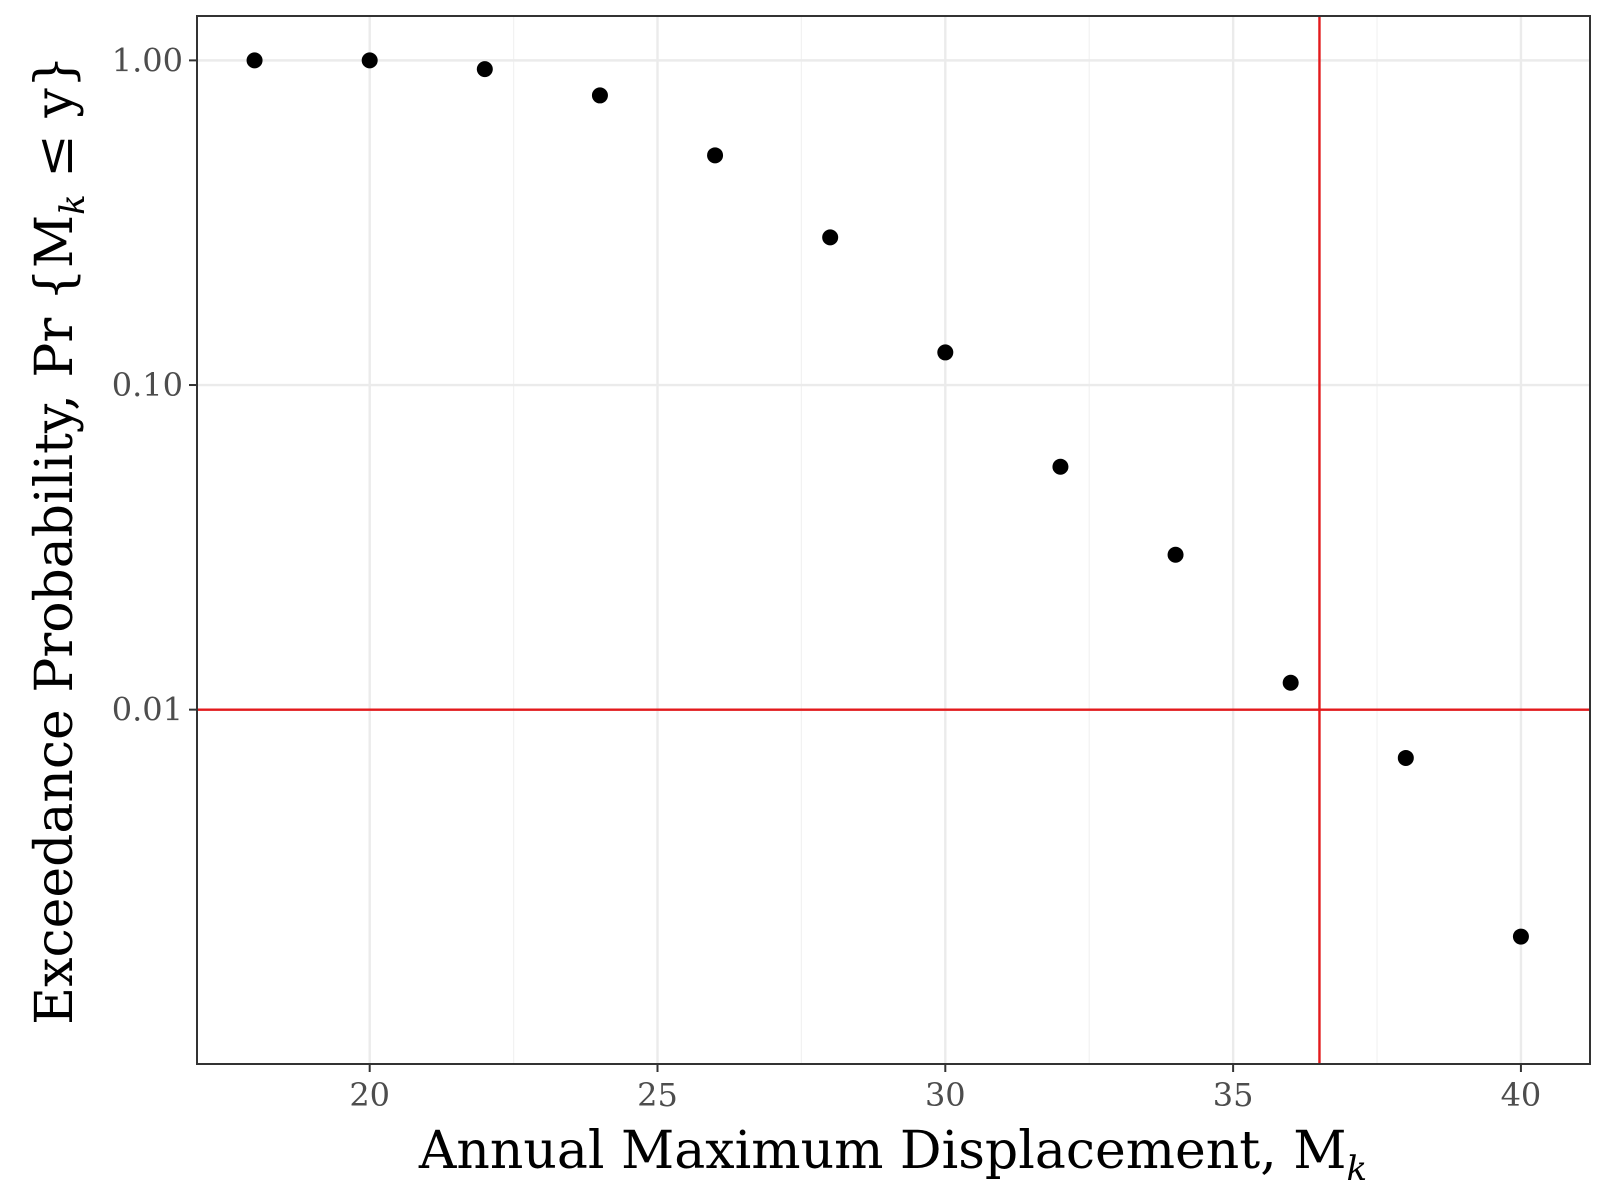 The width and height of the screenshot is (1600, 1200). What do you see at coordinates (1521, 1095) in the screenshot?
I see `x-tick-label: 40` at bounding box center [1521, 1095].